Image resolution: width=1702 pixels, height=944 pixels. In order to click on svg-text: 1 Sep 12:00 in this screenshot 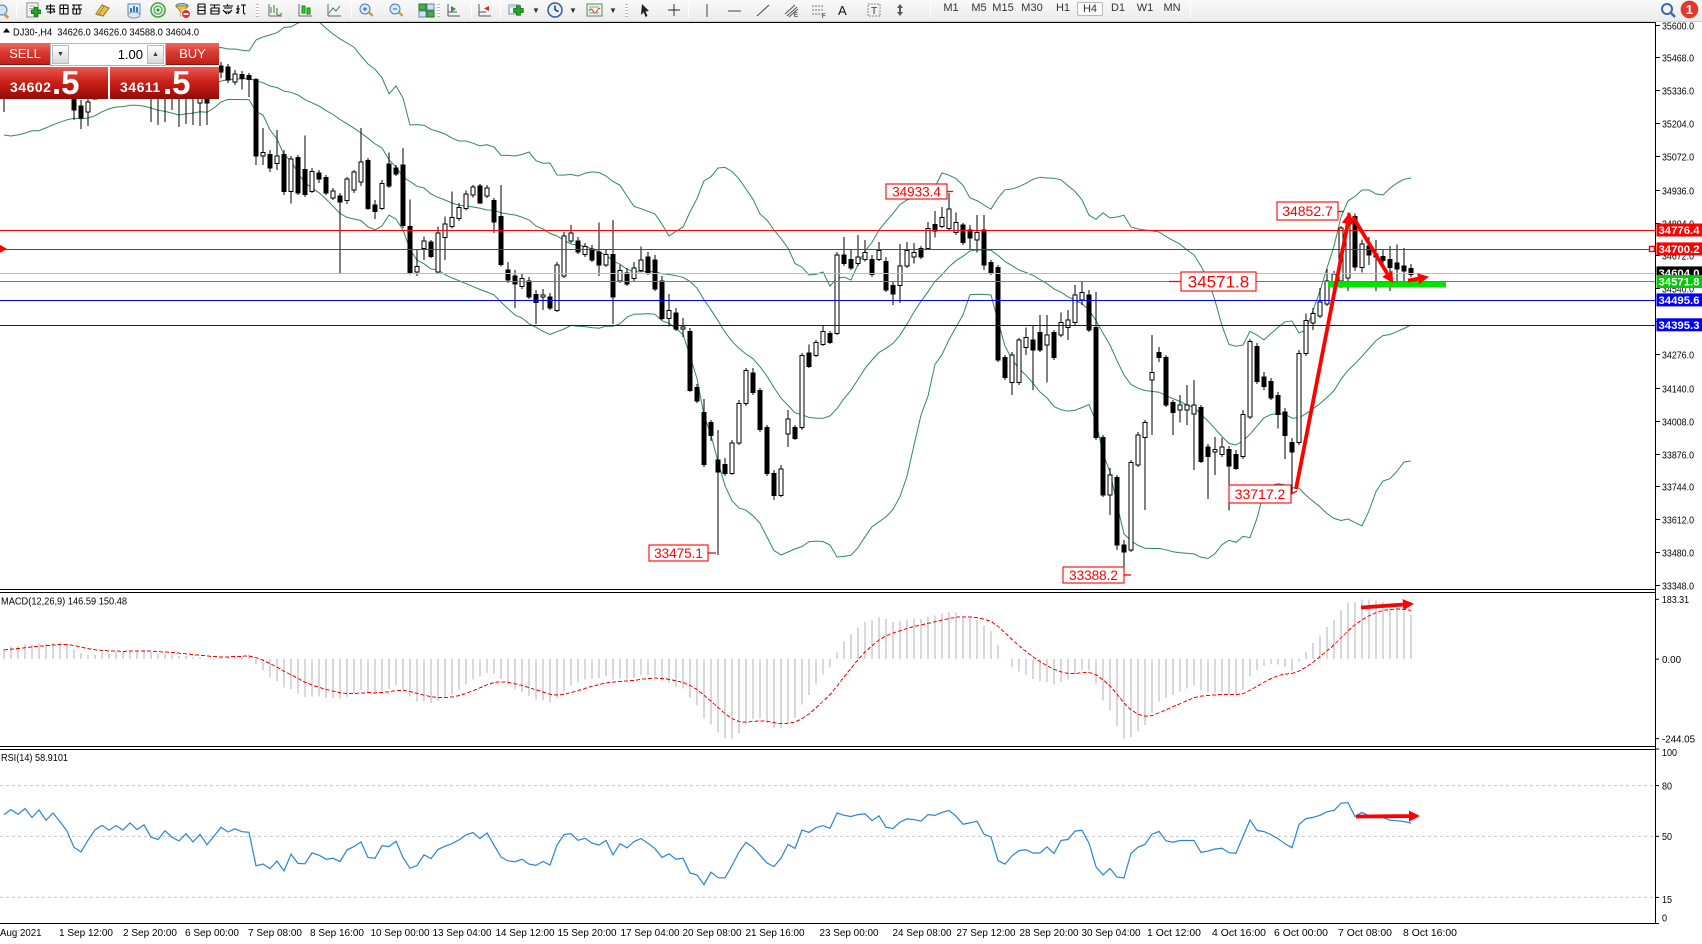, I will do `click(86, 933)`.